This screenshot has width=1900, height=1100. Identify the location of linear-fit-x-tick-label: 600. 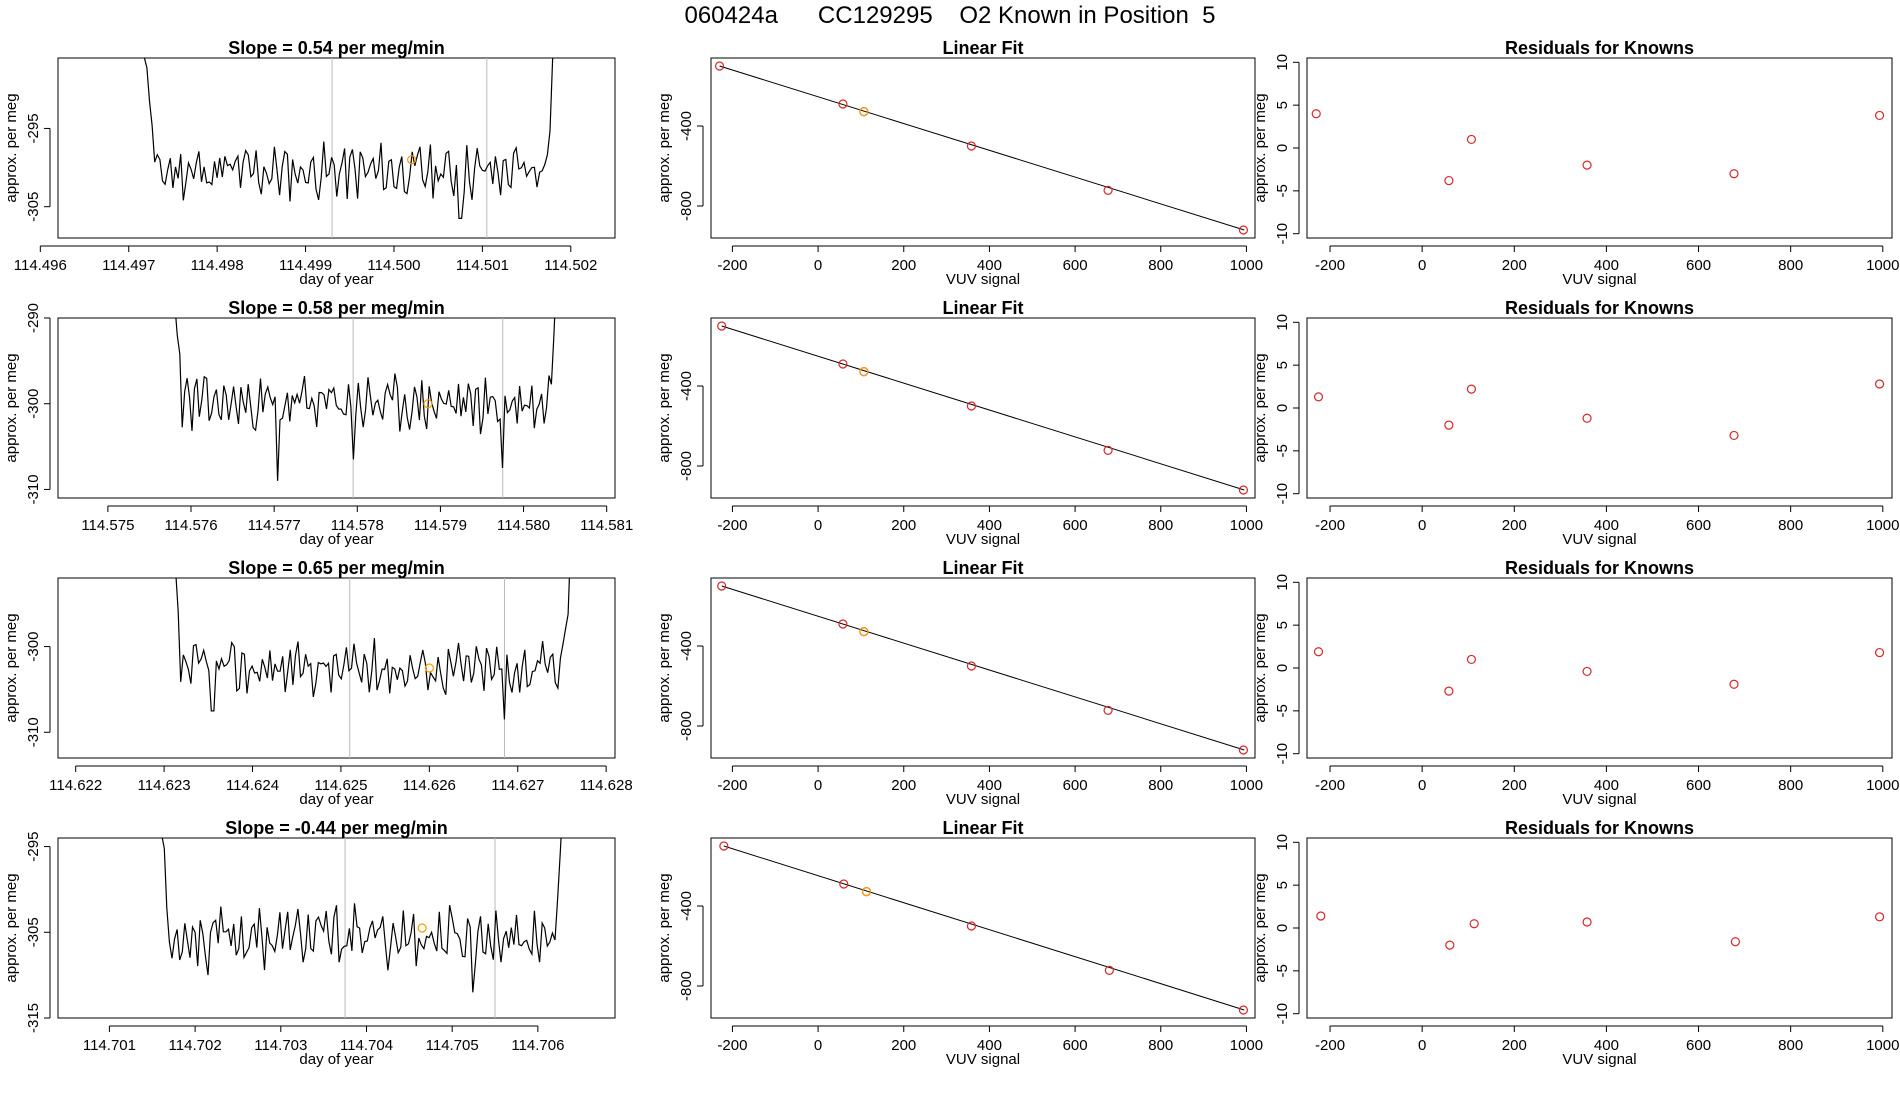
(1075, 265).